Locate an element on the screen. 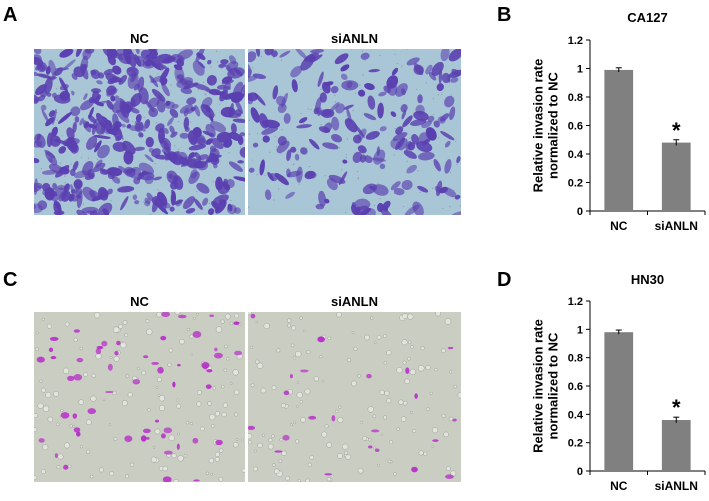 The height and width of the screenshot is (501, 709). micrograph-siANLN-hn30 is located at coordinates (354, 397).